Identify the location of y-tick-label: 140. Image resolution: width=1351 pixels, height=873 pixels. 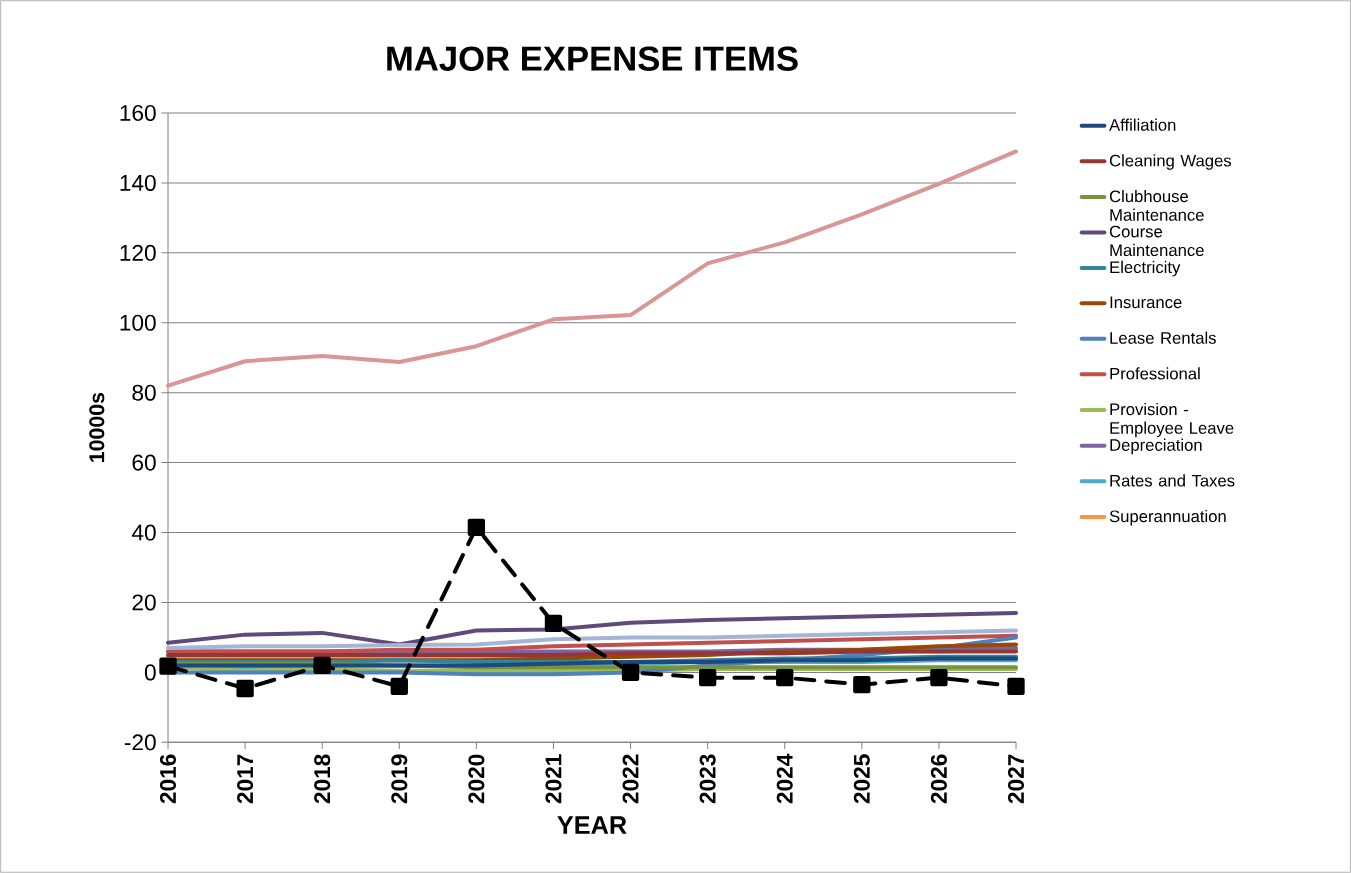
(138, 182).